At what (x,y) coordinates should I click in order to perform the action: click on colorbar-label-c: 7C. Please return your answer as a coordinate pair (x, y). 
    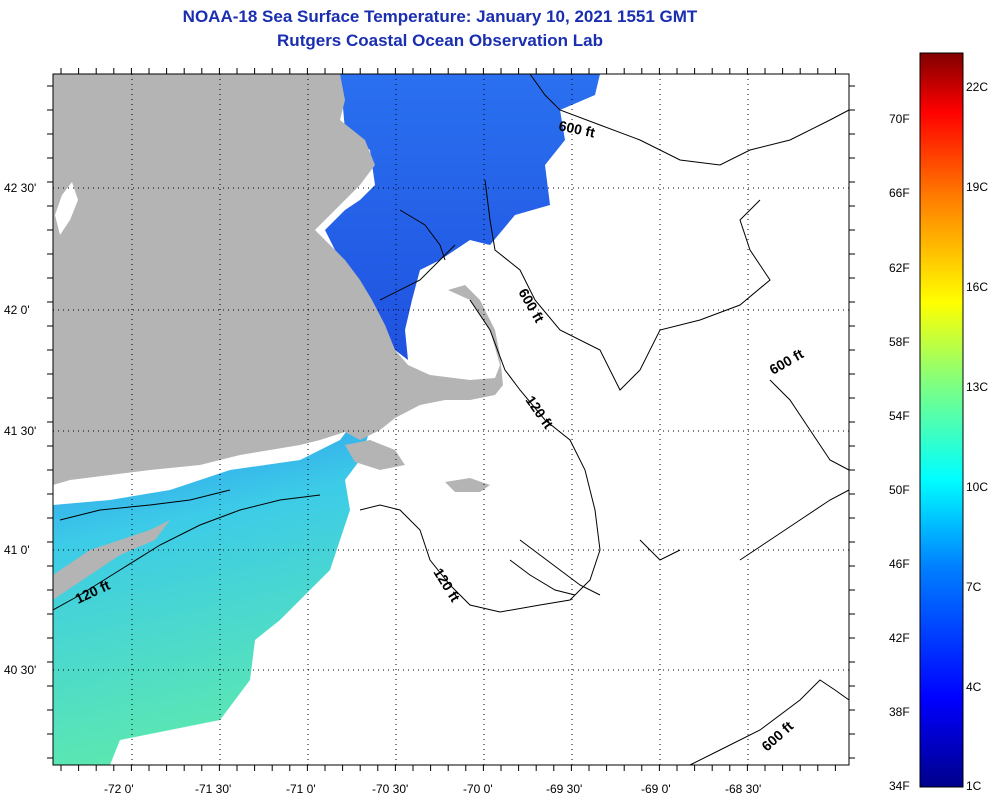
    Looking at the image, I should click on (974, 587).